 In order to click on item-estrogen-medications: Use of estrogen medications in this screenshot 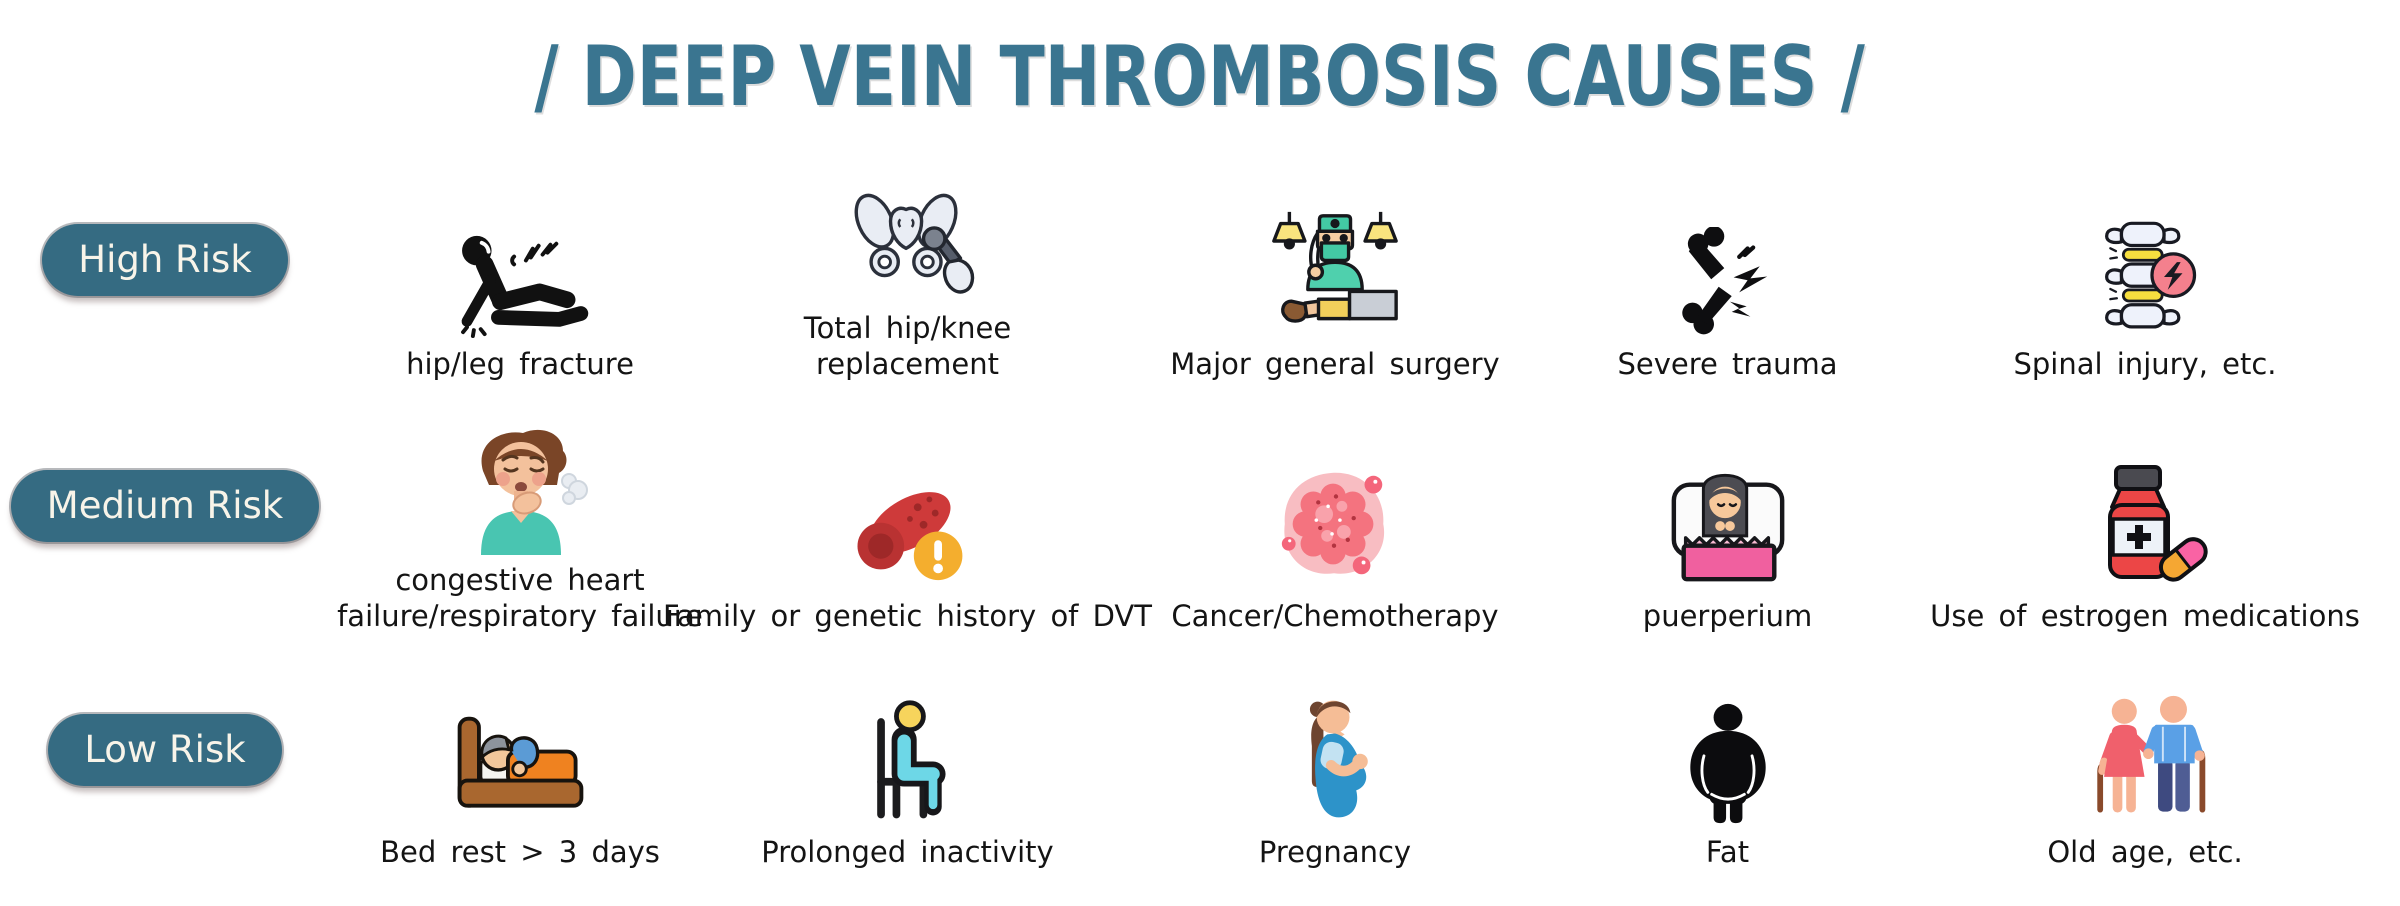, I will do `click(2145, 518)`.